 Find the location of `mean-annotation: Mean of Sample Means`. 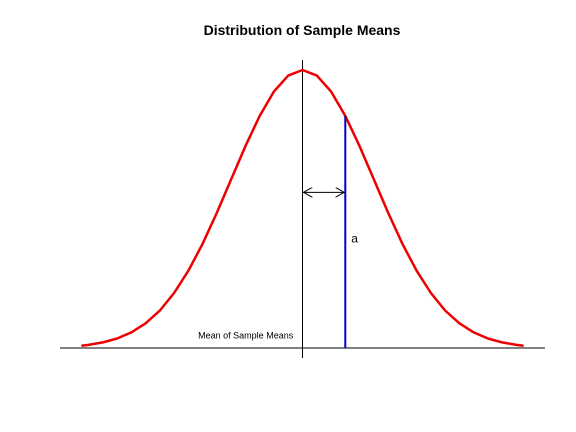

mean-annotation: Mean of Sample Means is located at coordinates (246, 335).